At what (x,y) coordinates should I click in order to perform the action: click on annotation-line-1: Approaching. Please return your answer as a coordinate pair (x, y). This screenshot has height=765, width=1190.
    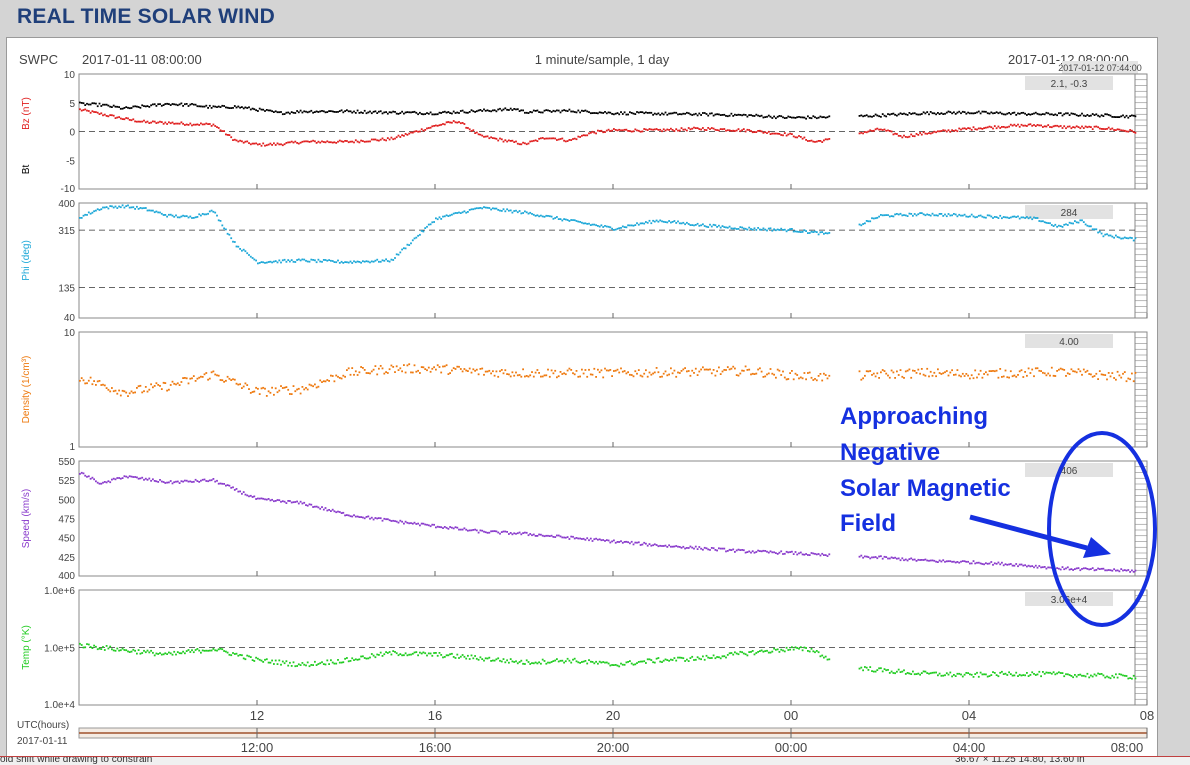
    Looking at the image, I should click on (914, 416).